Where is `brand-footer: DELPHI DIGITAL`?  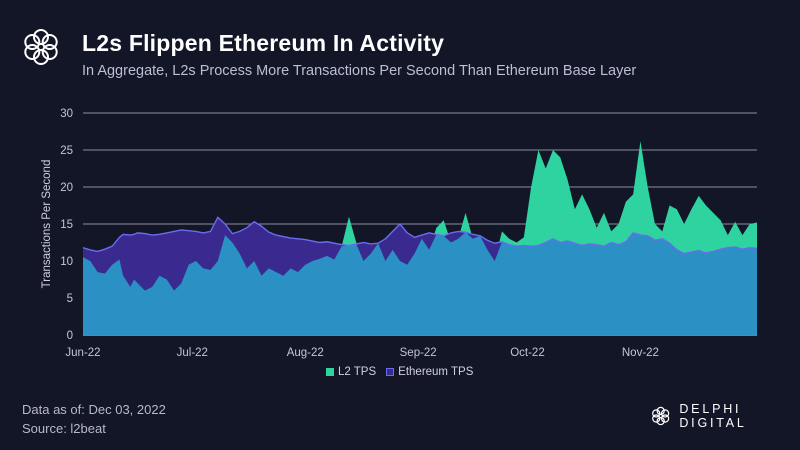
brand-footer: DELPHI DIGITAL is located at coordinates (725, 416).